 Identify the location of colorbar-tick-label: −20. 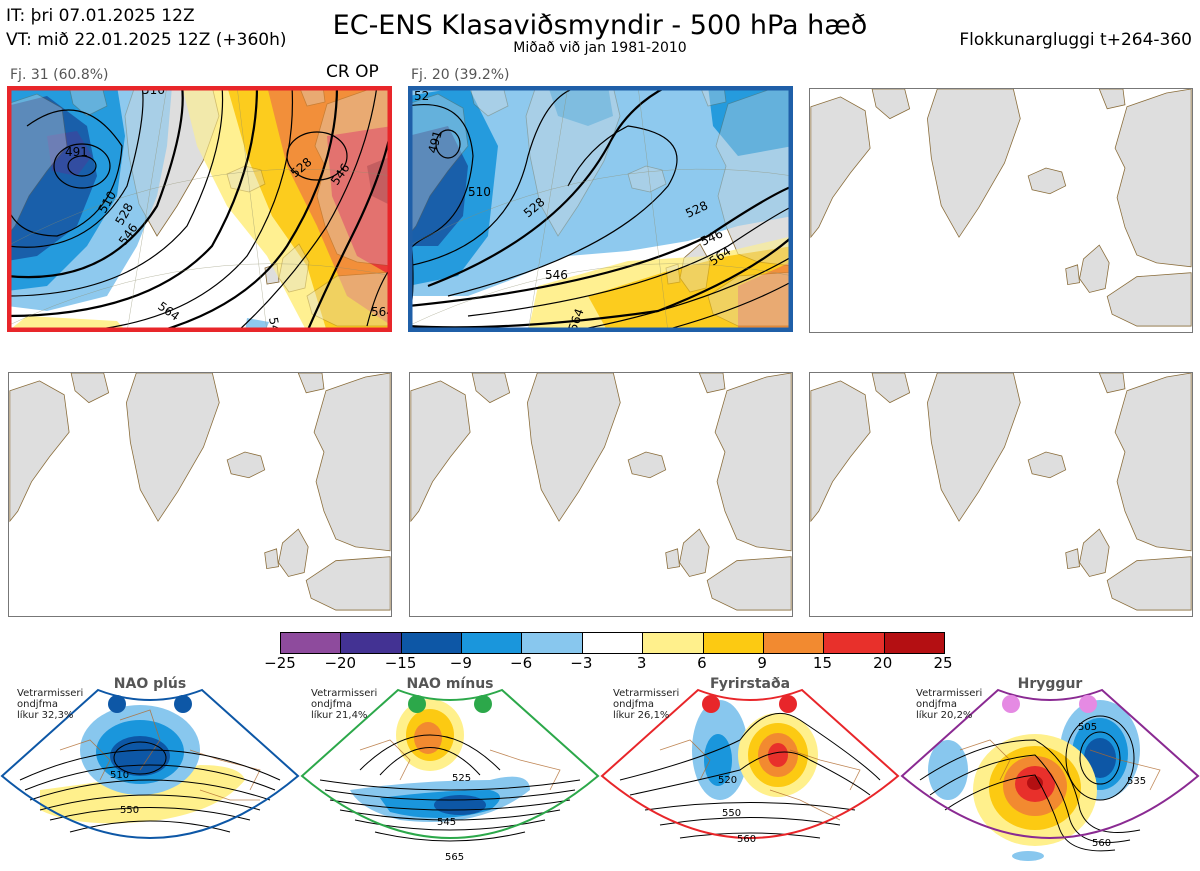
(340, 663).